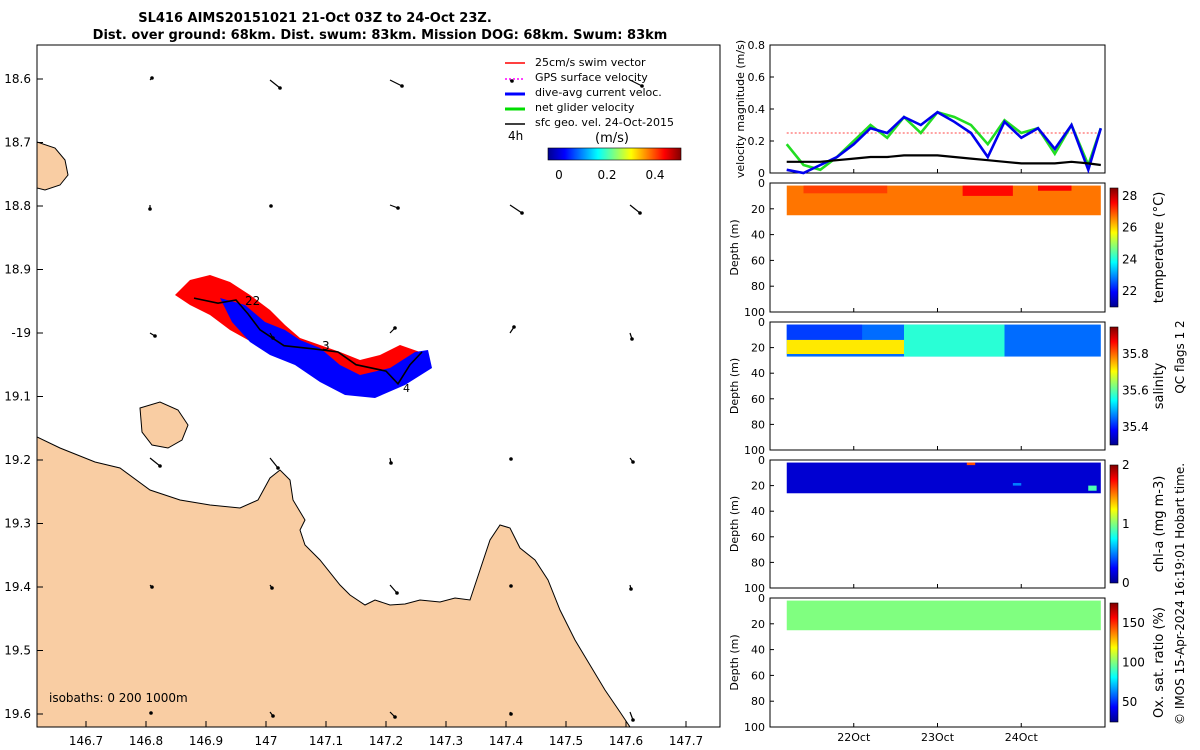 The width and height of the screenshot is (1200, 750). Describe the element at coordinates (1135, 354) in the screenshot. I see `colorbar-tick-label: 35.8` at that location.